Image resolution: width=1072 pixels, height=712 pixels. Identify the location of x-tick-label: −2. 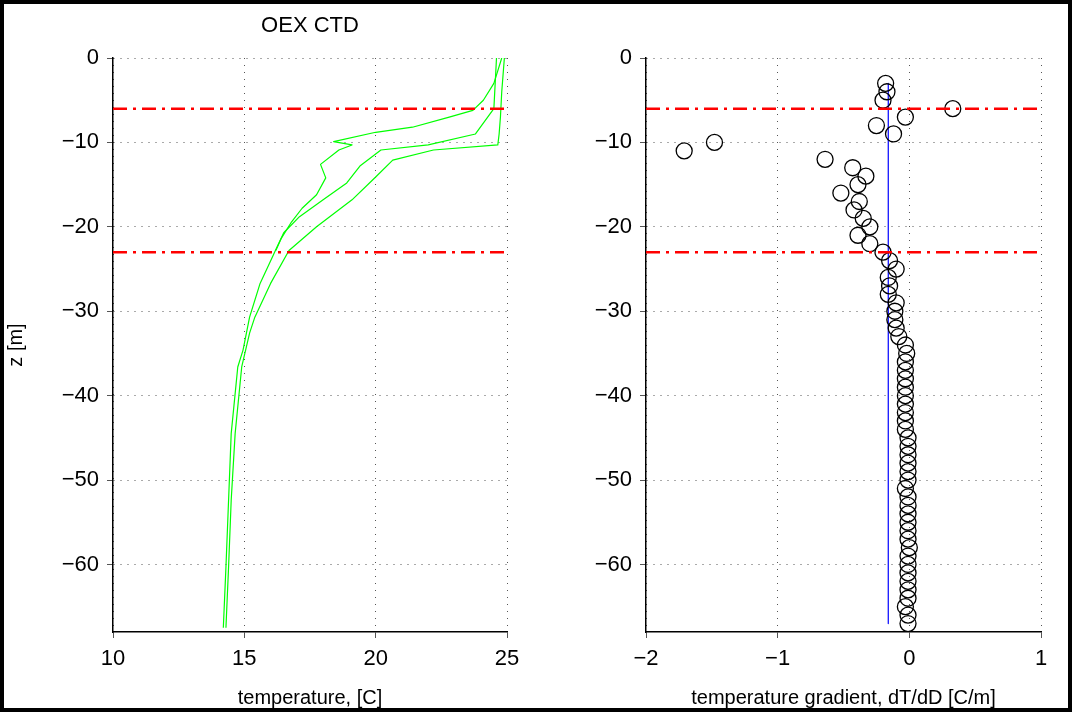
(646, 658).